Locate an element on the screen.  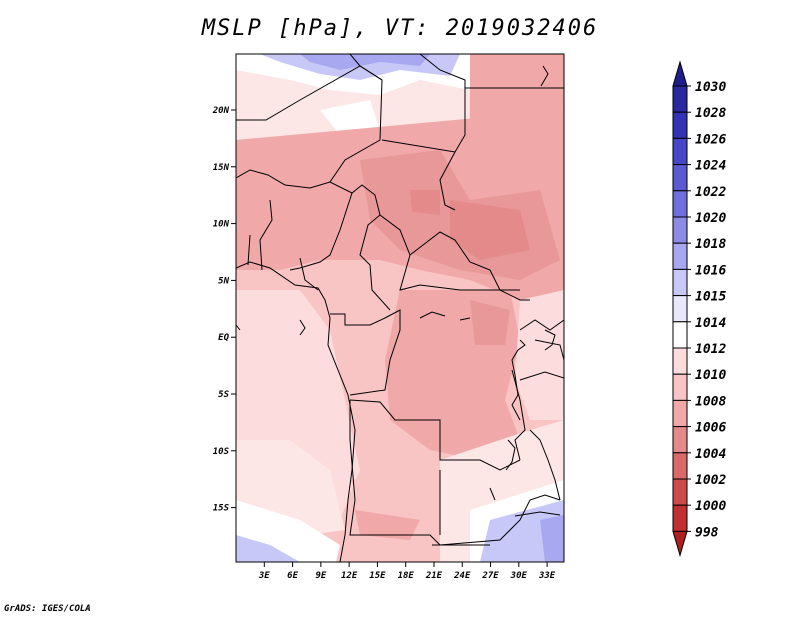
colorbar-label: 1026 is located at coordinates (710, 139).